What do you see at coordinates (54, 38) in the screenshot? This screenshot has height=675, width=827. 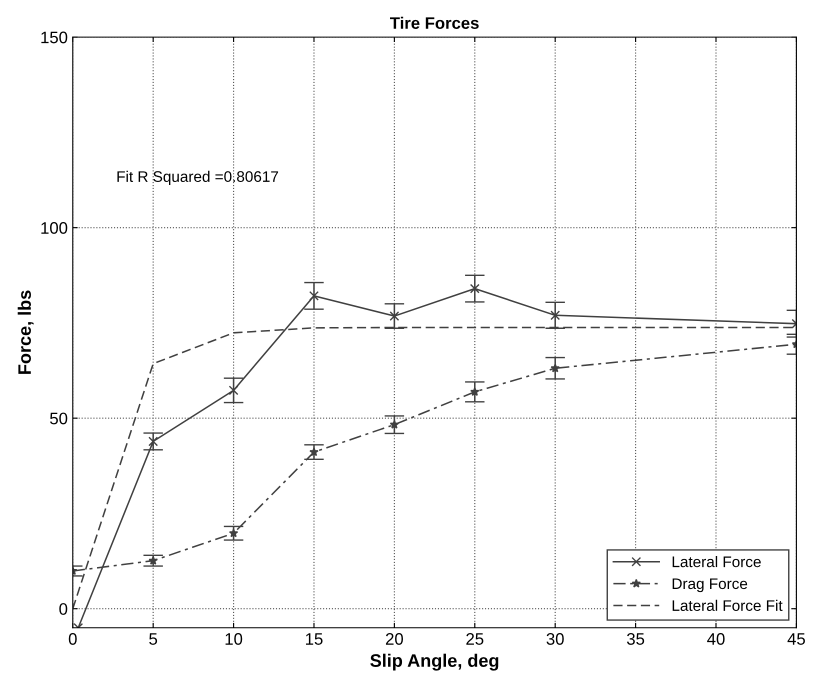 I see `y-tick-label: 150` at bounding box center [54, 38].